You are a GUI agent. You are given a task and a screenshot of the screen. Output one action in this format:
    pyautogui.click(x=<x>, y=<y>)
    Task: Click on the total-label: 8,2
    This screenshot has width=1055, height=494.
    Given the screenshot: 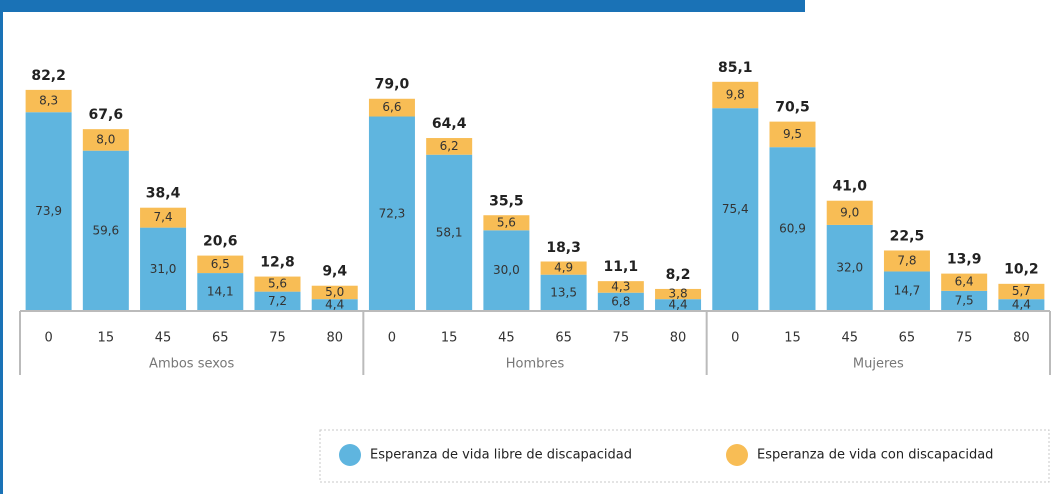 What is the action you would take?
    pyautogui.click(x=678, y=275)
    